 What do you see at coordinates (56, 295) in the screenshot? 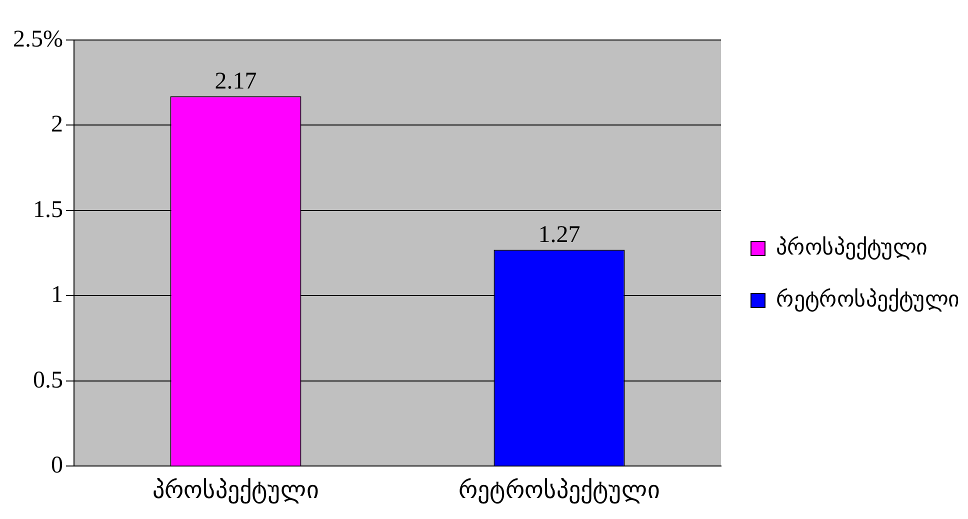
I see `y-tick-label: 1` at bounding box center [56, 295].